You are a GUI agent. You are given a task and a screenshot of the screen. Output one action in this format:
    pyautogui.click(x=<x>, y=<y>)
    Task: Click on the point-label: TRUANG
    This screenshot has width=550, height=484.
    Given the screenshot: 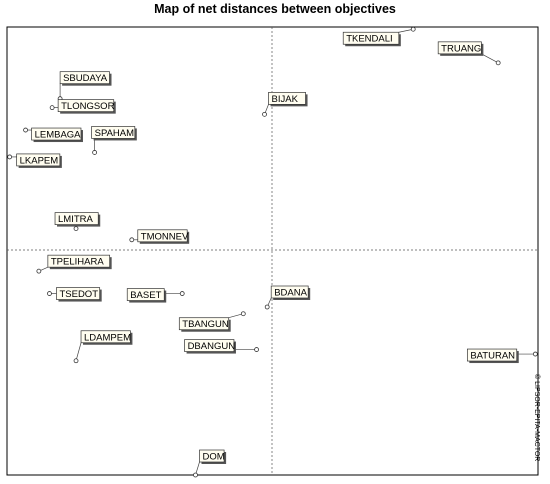 What is the action you would take?
    pyautogui.click(x=461, y=48)
    